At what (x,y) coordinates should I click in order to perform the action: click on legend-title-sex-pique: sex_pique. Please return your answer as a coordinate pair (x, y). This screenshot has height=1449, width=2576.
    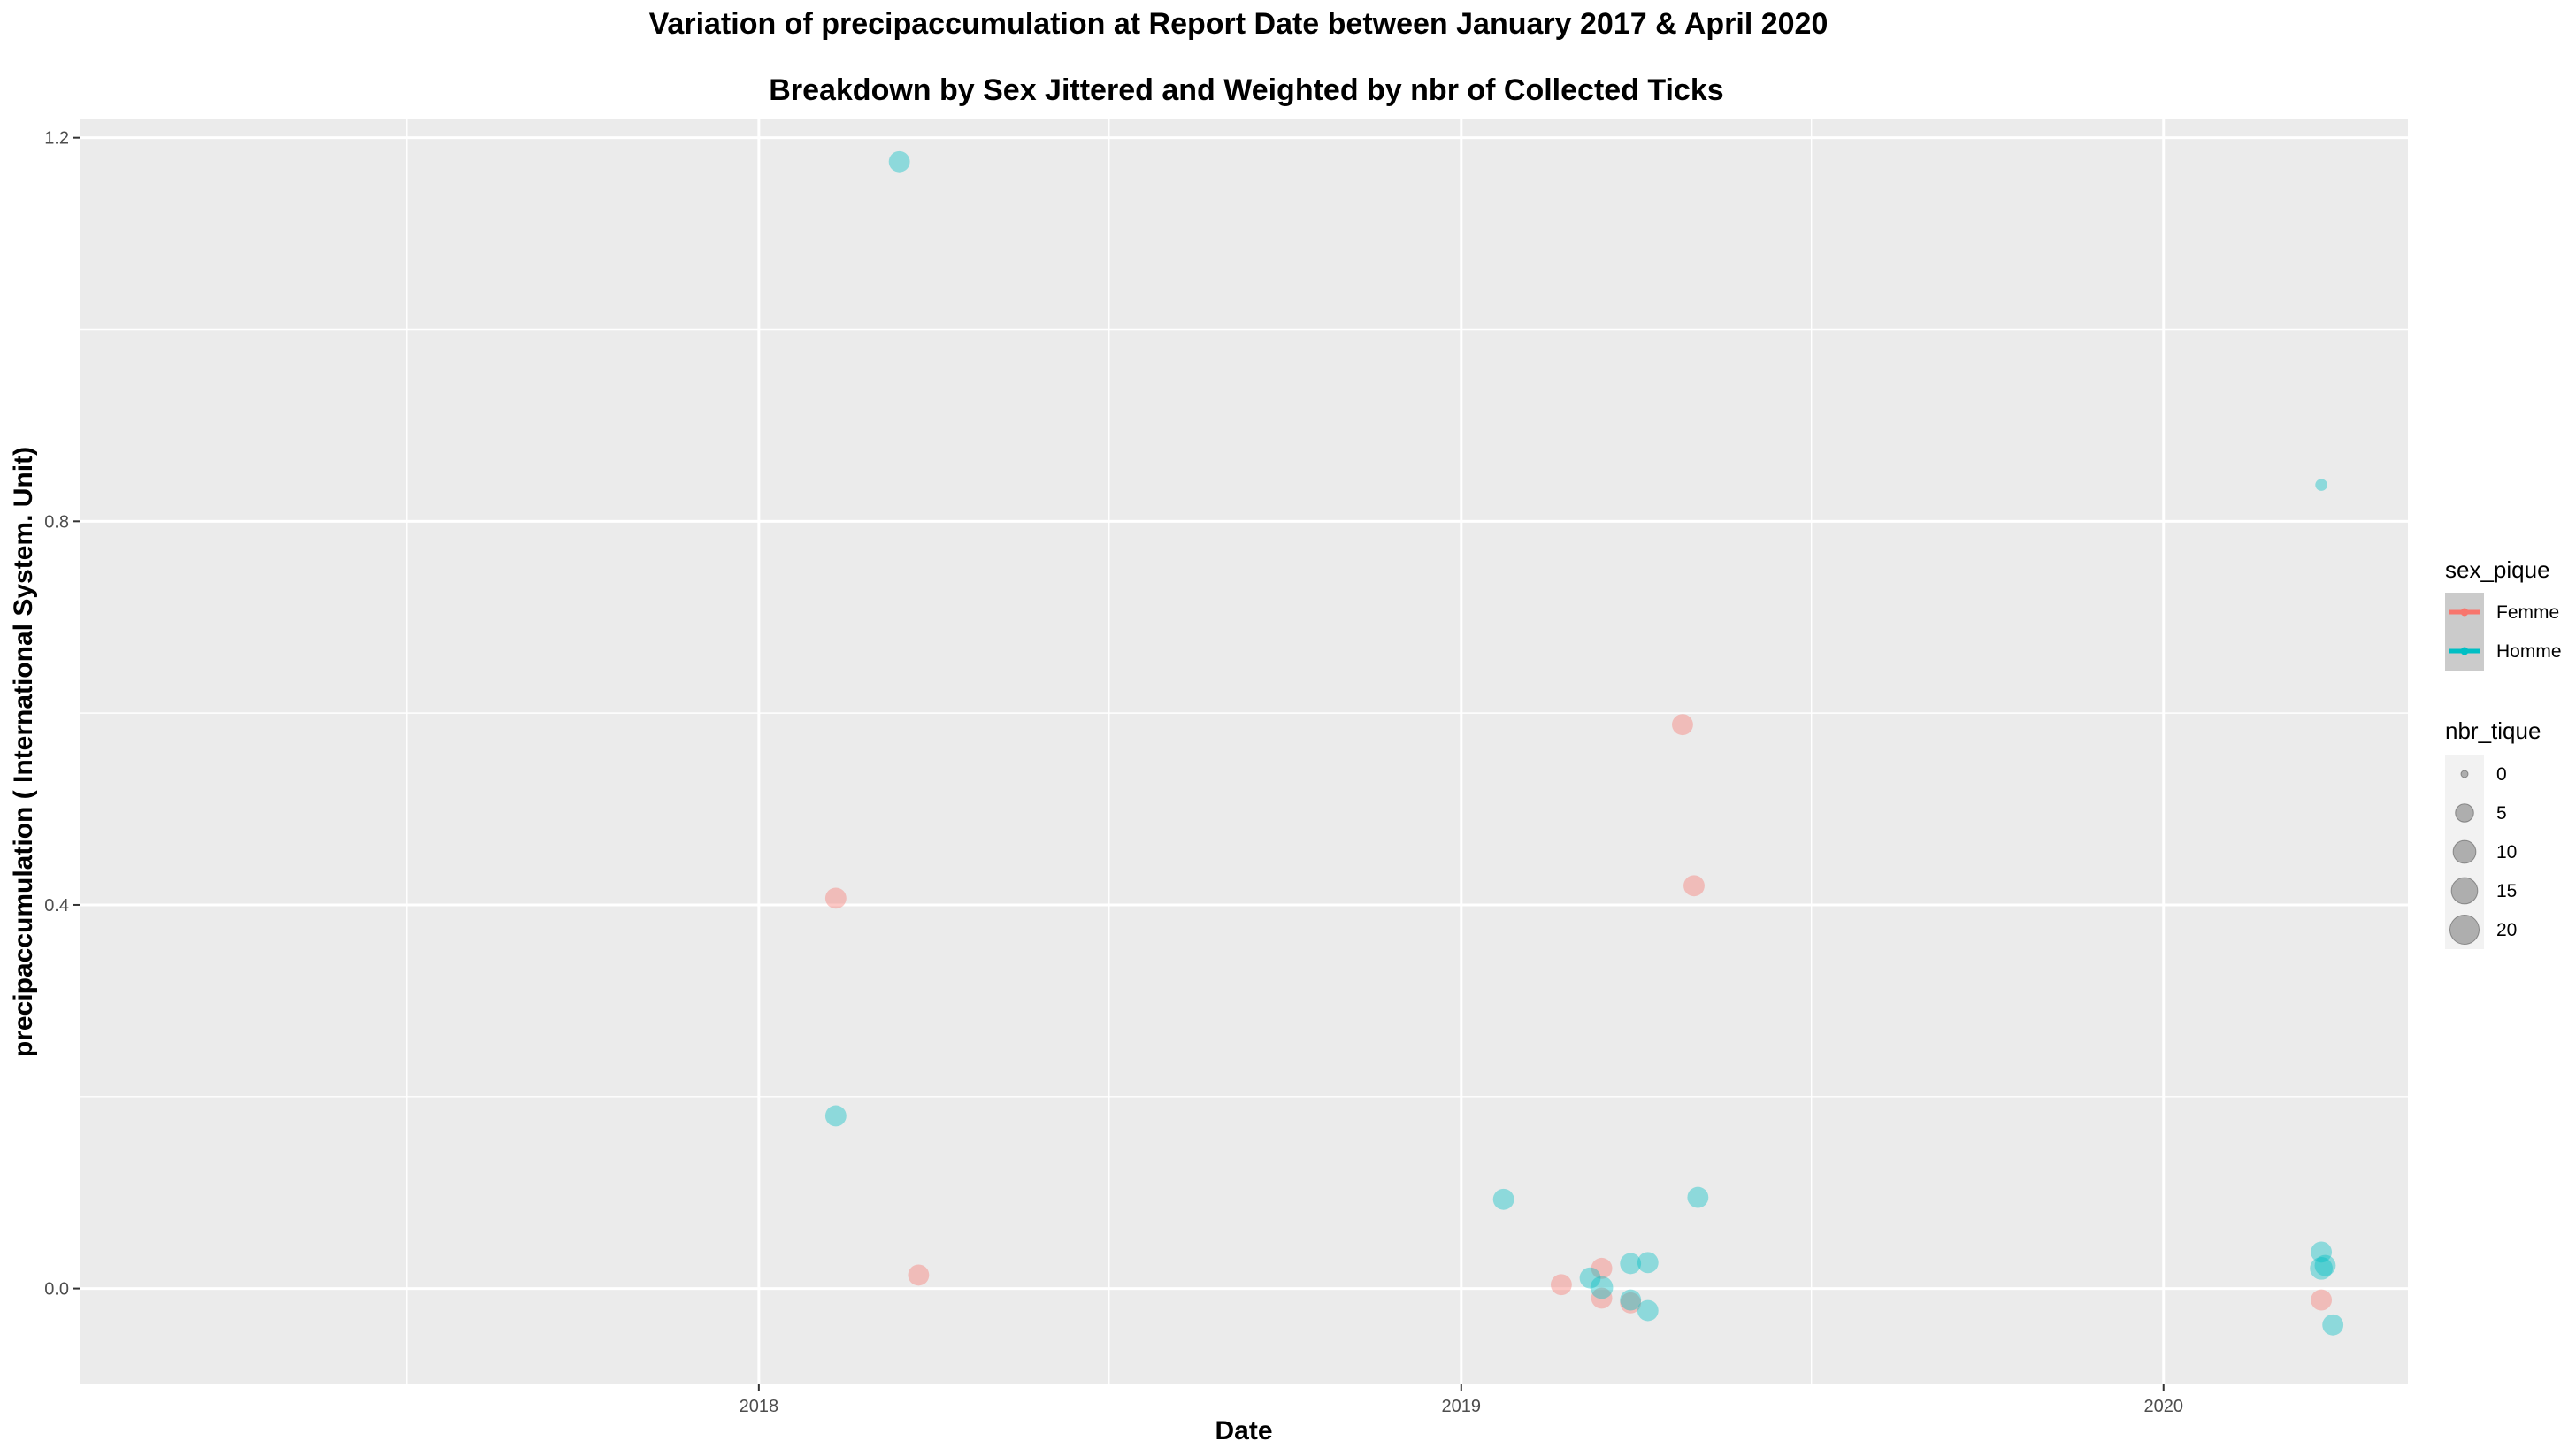
    Looking at the image, I should click on (2497, 569).